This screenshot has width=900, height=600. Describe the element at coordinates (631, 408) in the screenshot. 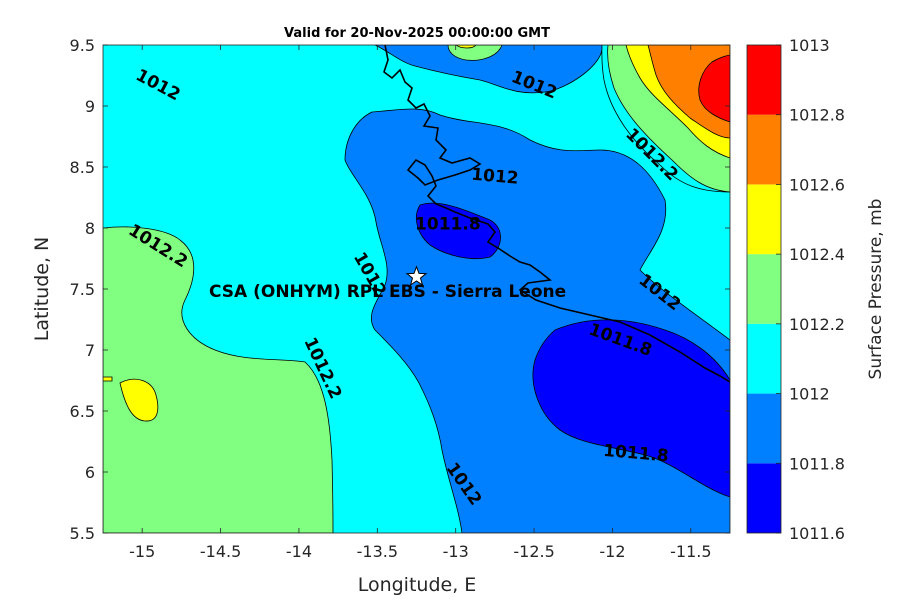

I see `band-1011-6-south` at that location.